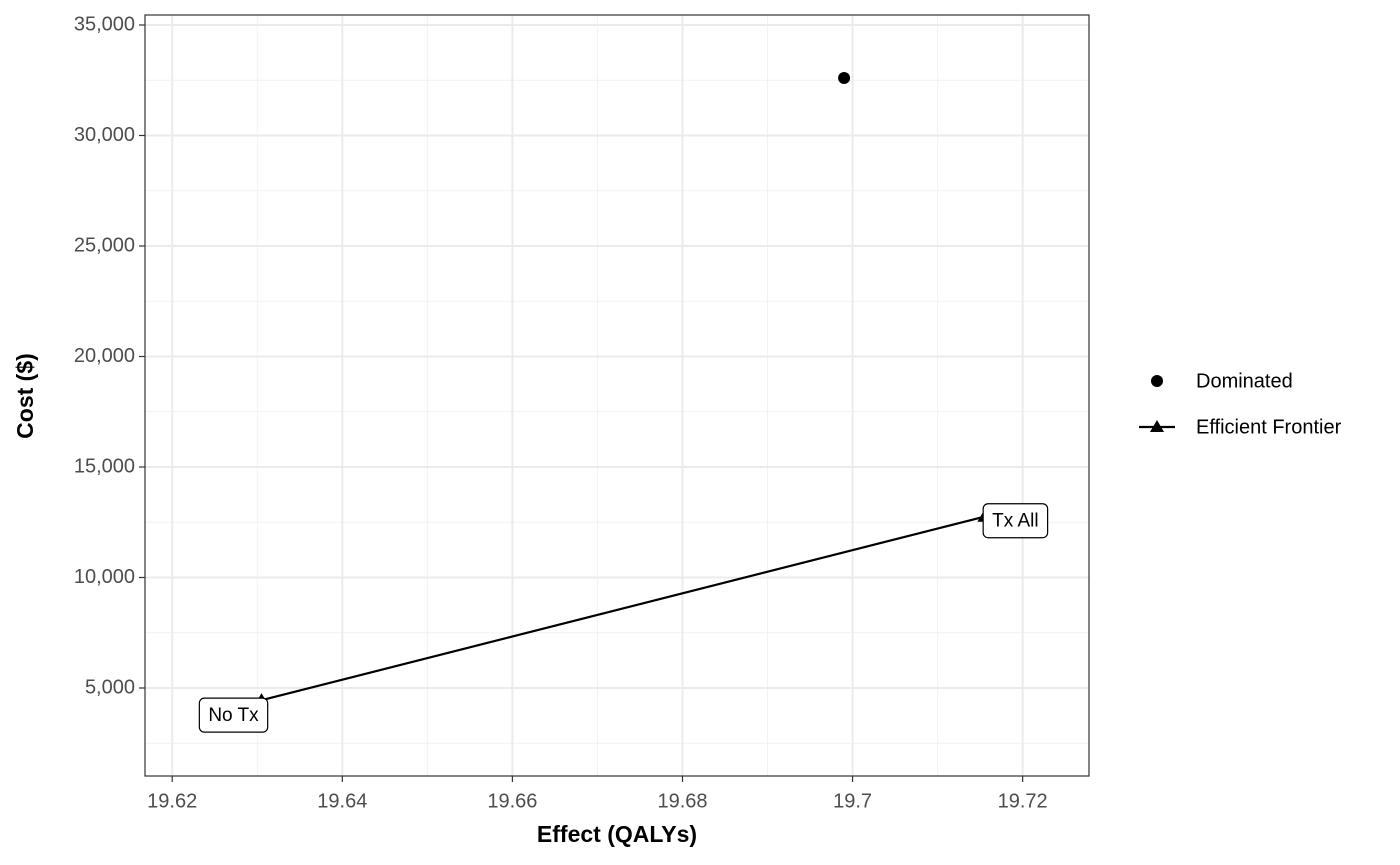 The image size is (1400, 865). What do you see at coordinates (104, 135) in the screenshot?
I see `y-tick-label: 30,000` at bounding box center [104, 135].